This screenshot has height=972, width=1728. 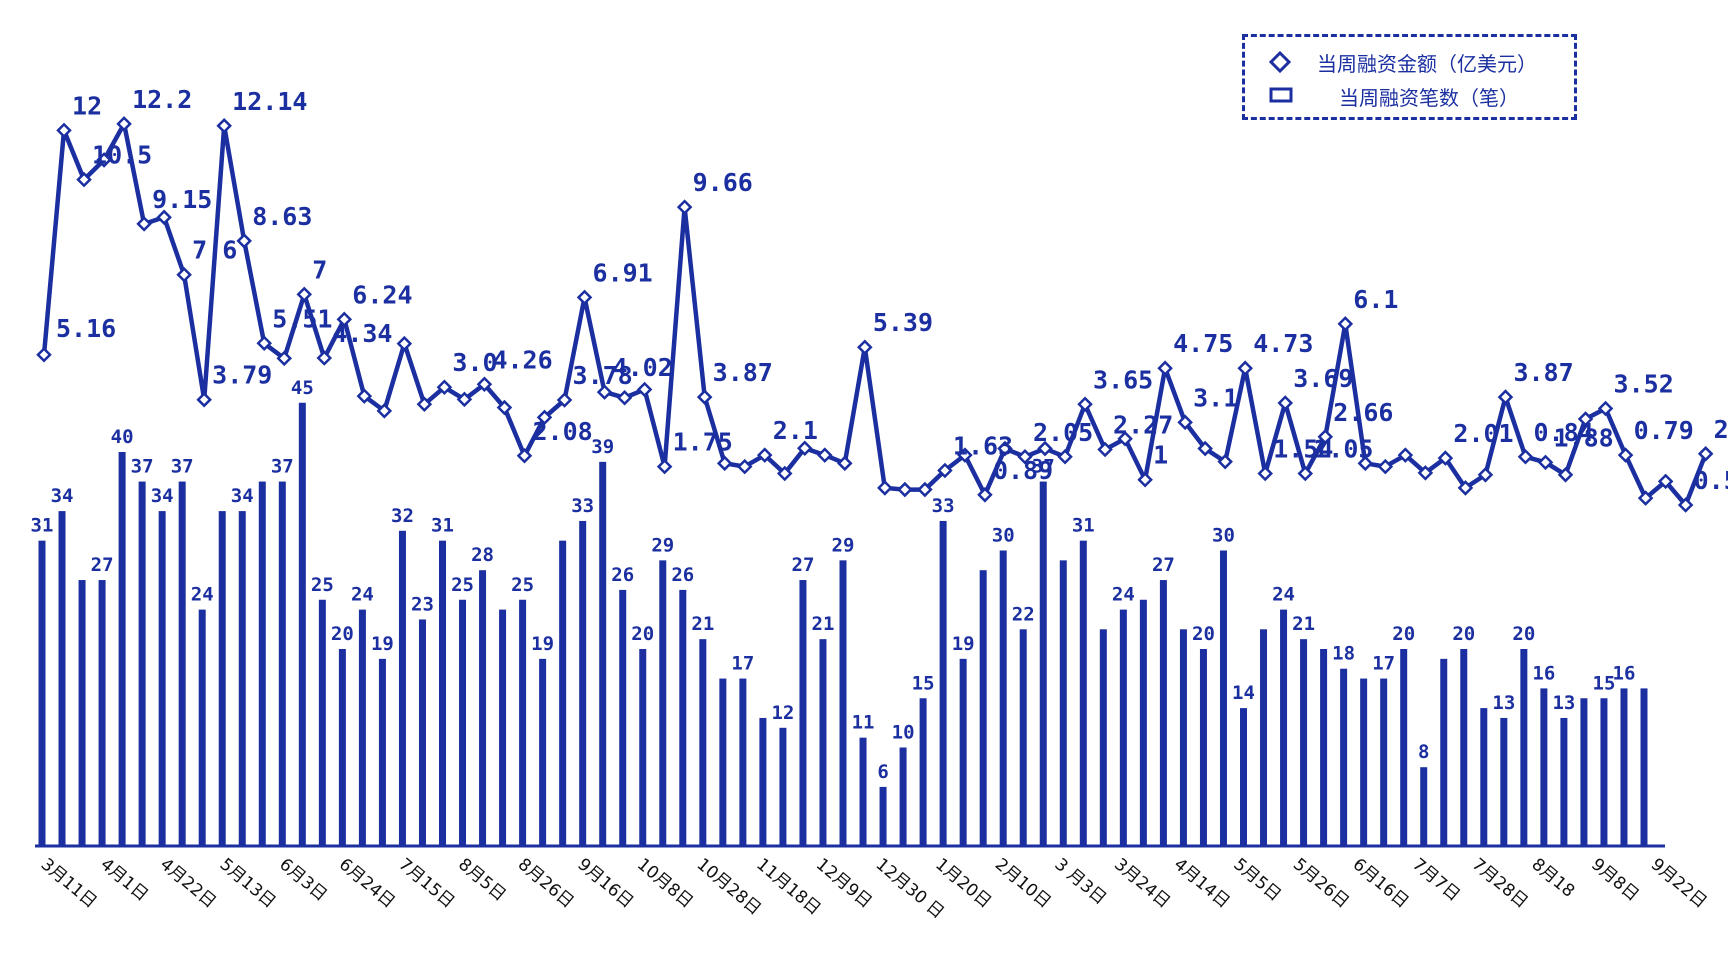 I want to click on line-value-label: 6.91, so click(x=623, y=272).